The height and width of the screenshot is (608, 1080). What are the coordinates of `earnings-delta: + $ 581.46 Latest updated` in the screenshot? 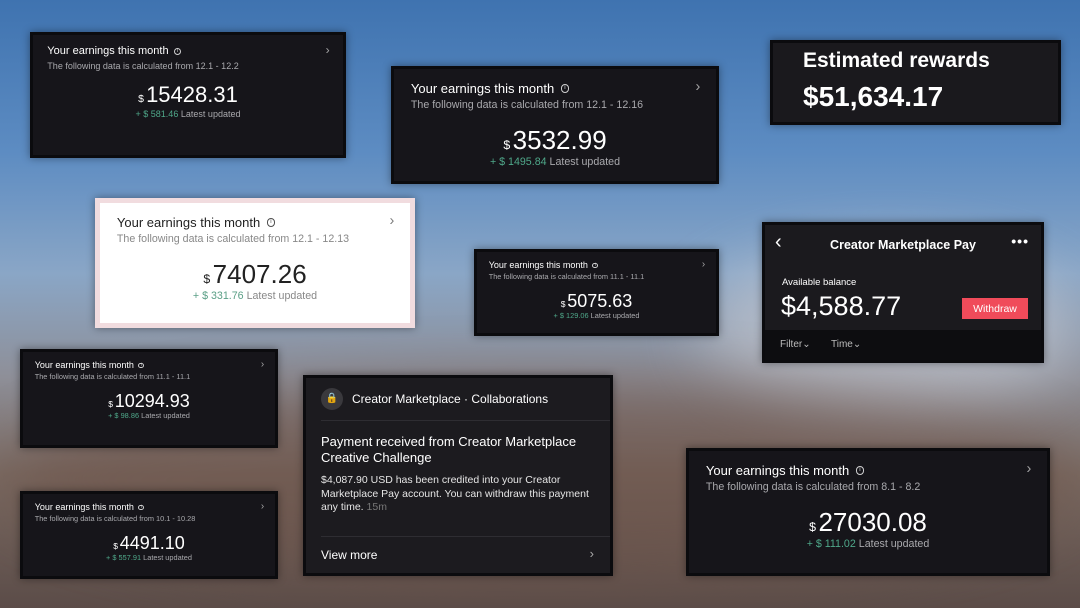 It's located at (187, 114).